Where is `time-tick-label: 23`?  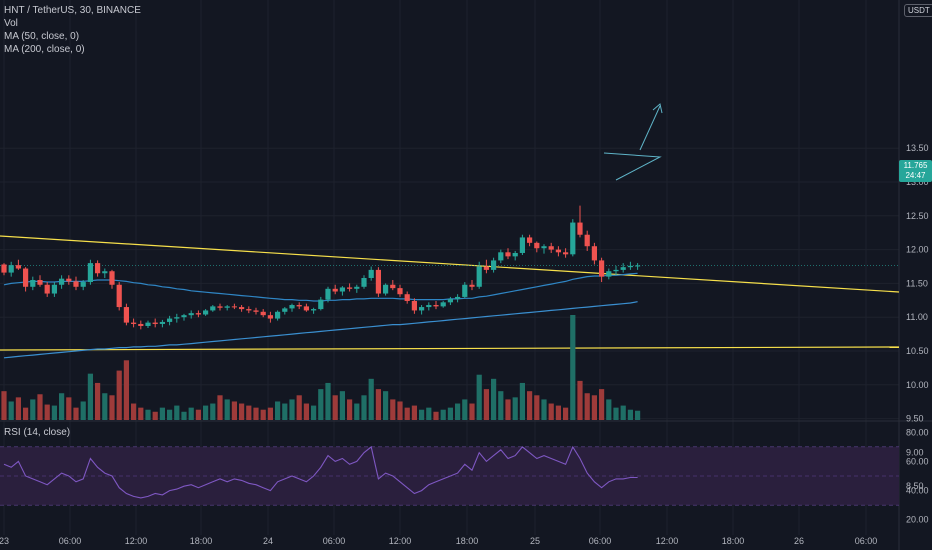
time-tick-label: 23 is located at coordinates (4, 541).